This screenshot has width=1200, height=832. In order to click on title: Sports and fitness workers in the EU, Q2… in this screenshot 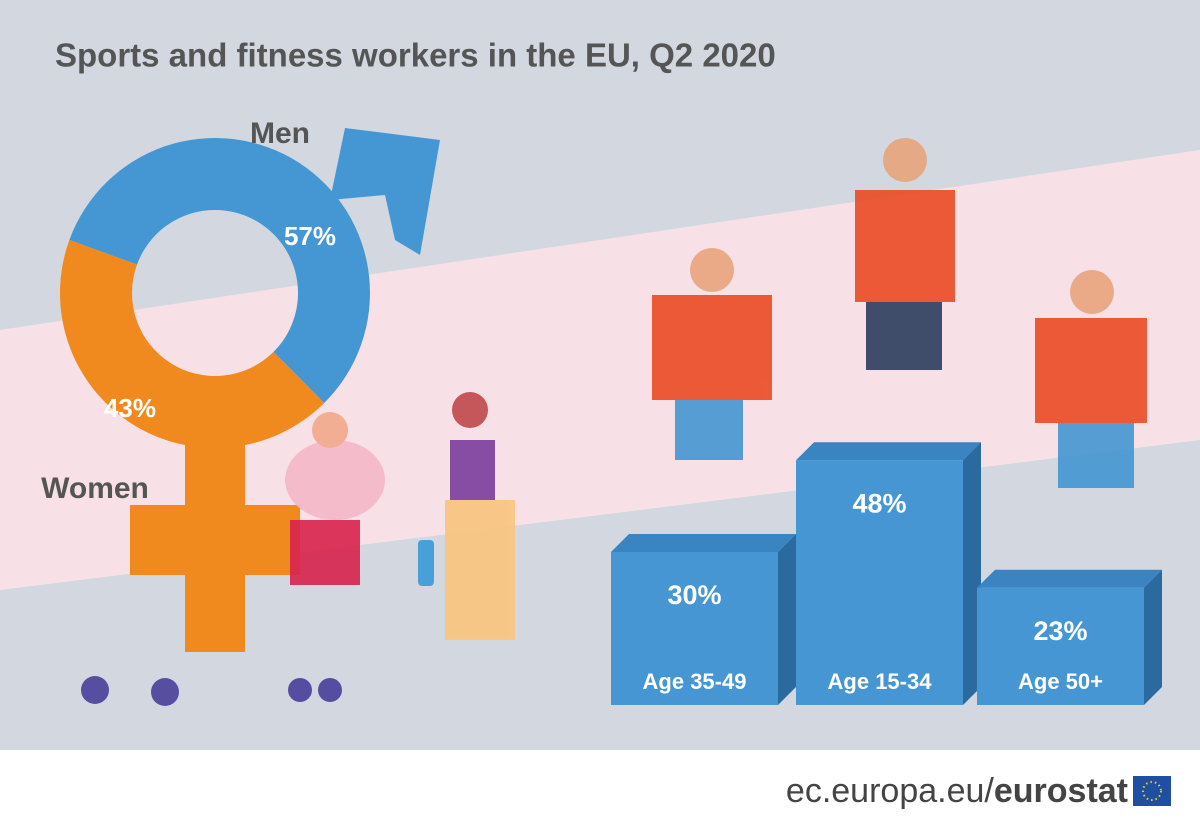, I will do `click(415, 55)`.